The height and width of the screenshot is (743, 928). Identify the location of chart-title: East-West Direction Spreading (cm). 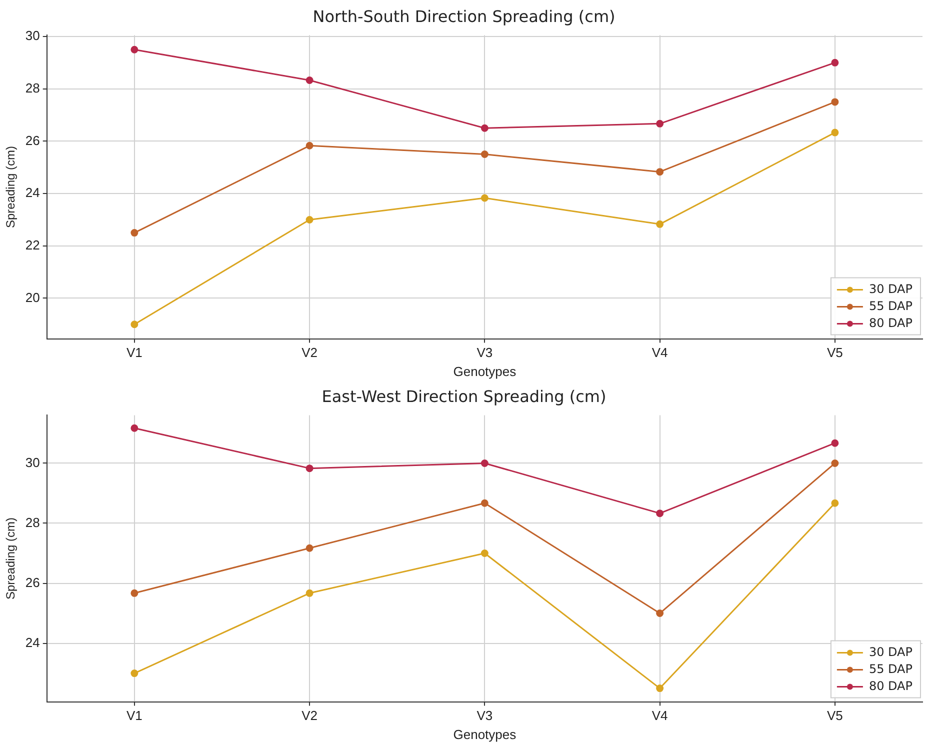
(464, 396).